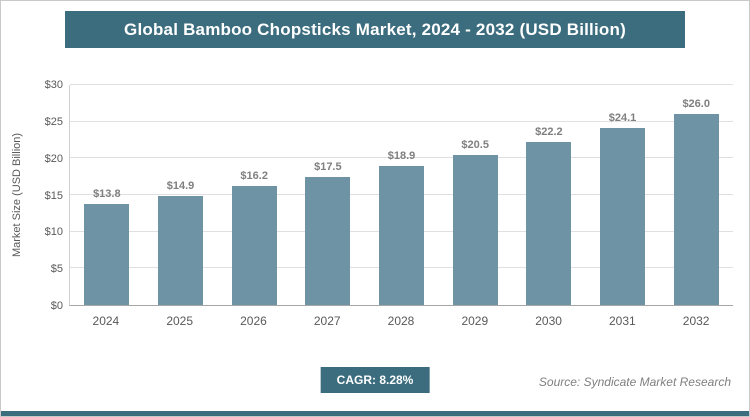 The width and height of the screenshot is (750, 417). What do you see at coordinates (17, 195) in the screenshot?
I see `y-axis-title: Market Size (USD Billion)` at bounding box center [17, 195].